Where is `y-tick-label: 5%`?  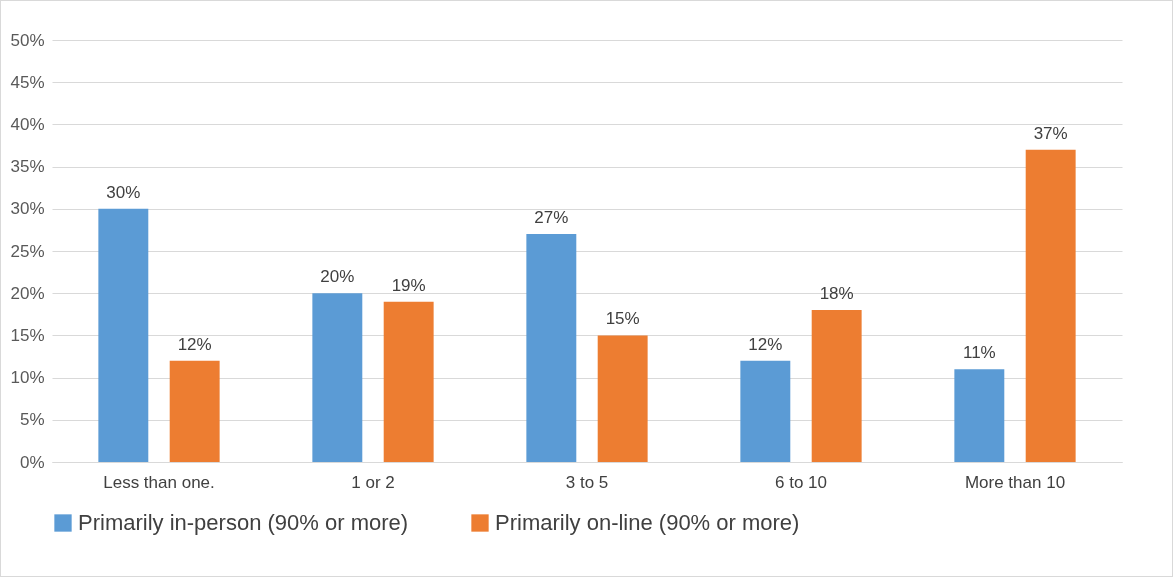
y-tick-label: 5% is located at coordinates (32, 420).